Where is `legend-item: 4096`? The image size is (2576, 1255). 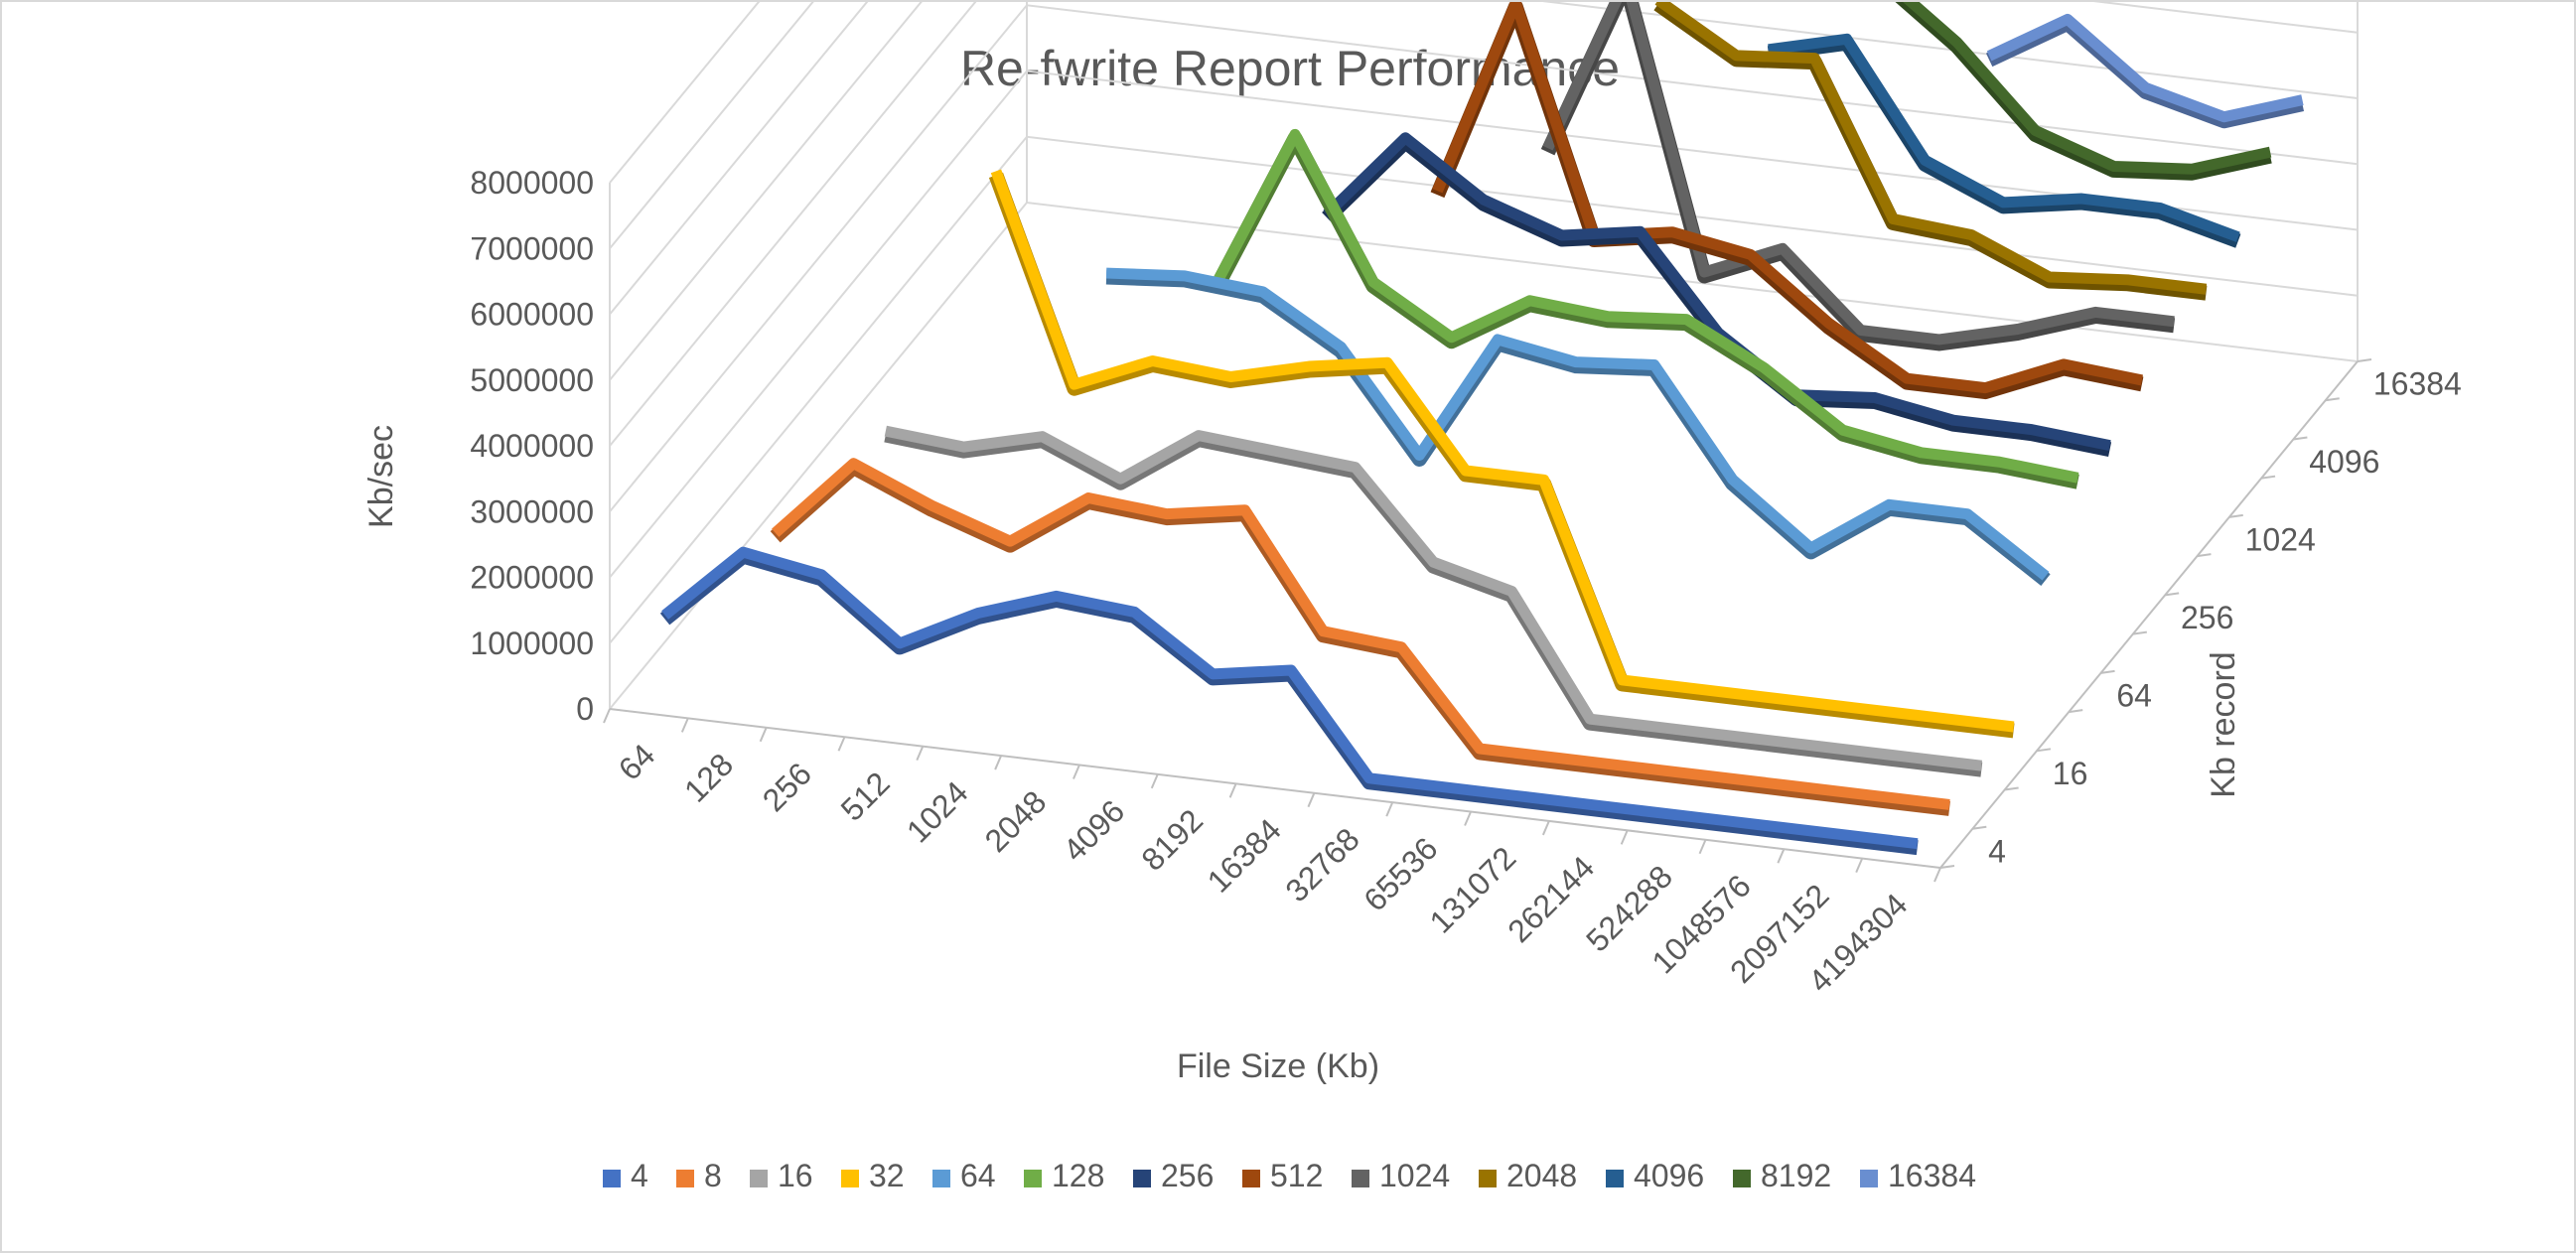
legend-item: 4096 is located at coordinates (1655, 1176).